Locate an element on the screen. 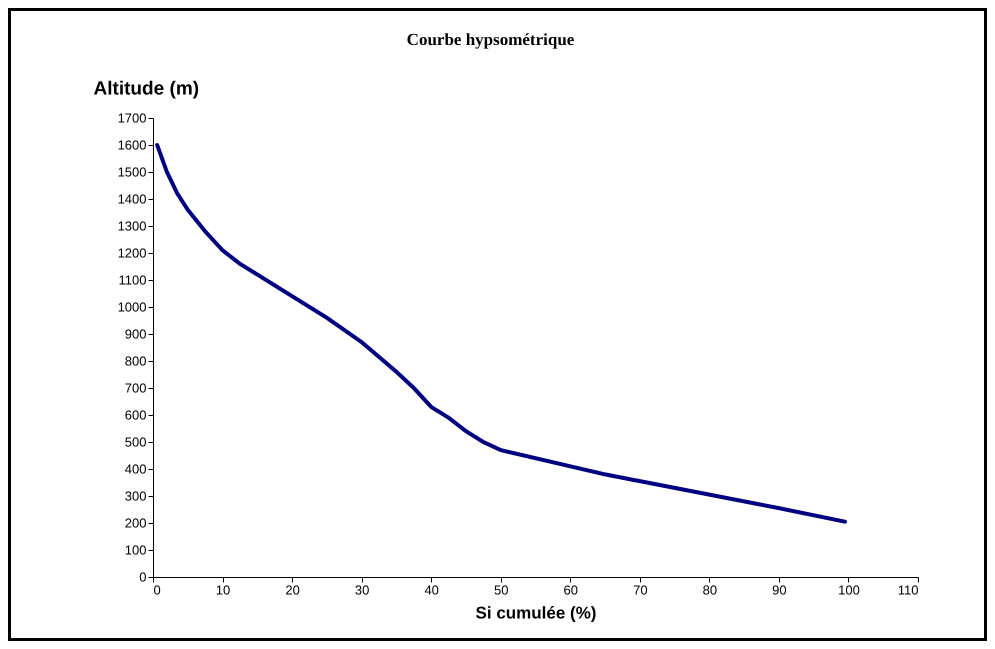 The image size is (995, 649). x-tick-label: 90 is located at coordinates (779, 590).